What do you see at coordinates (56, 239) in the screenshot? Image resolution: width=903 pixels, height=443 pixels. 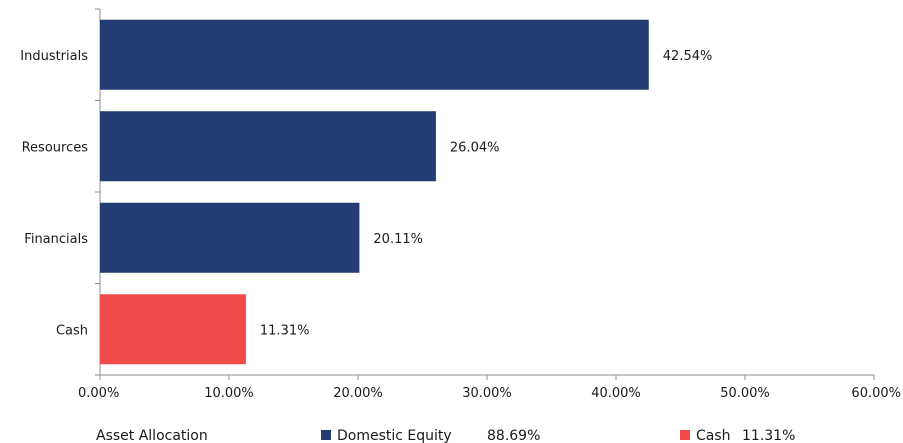 I see `category-label: Financials` at bounding box center [56, 239].